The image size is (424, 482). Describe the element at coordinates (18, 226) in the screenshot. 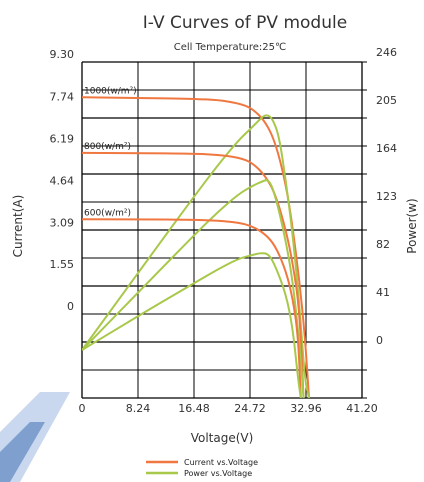

I see `y-axis-label: Current(A)` at that location.